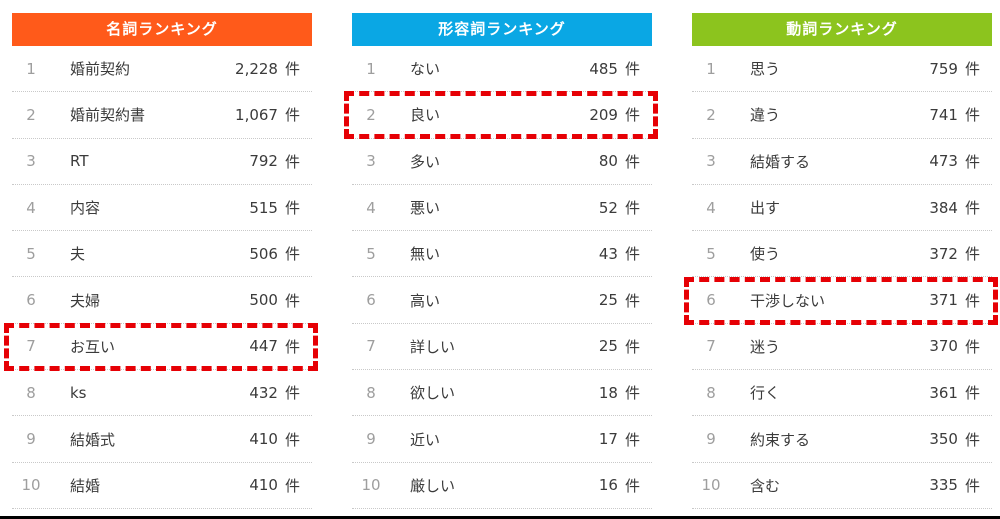  Describe the element at coordinates (425, 161) in the screenshot. I see `word-label: 多い` at that location.